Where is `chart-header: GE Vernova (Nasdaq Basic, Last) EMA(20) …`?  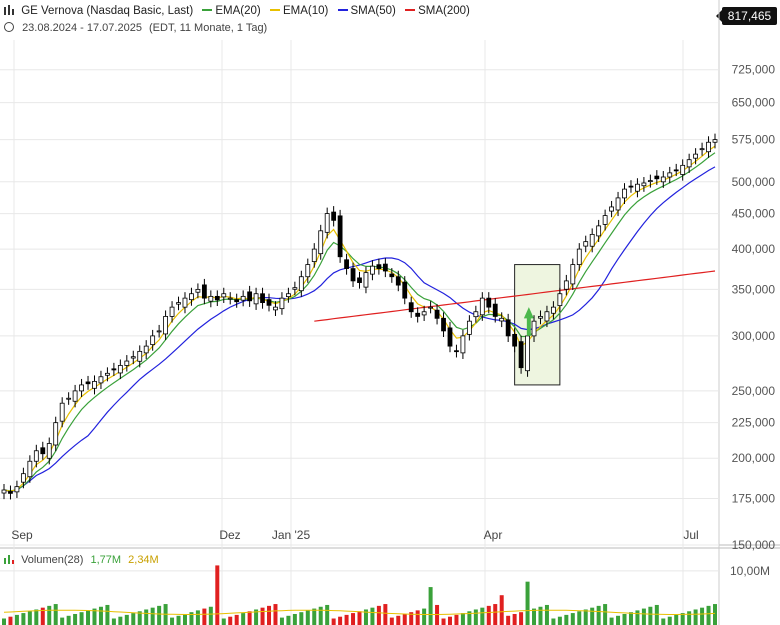 chart-header: GE Vernova (Nasdaq Basic, Last) EMA(20) … is located at coordinates (237, 11).